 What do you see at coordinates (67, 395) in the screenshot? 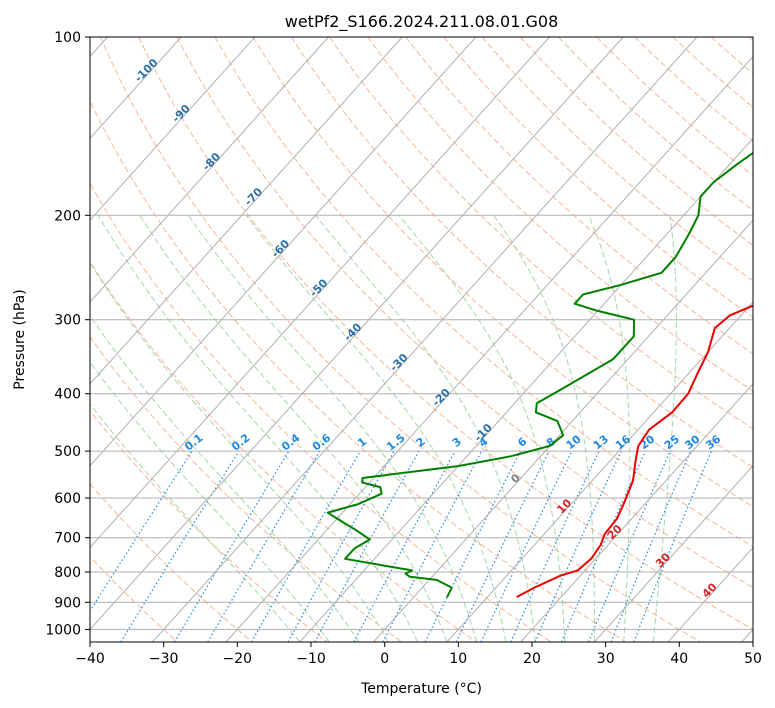
I see `y-tick-label: 400` at bounding box center [67, 395].